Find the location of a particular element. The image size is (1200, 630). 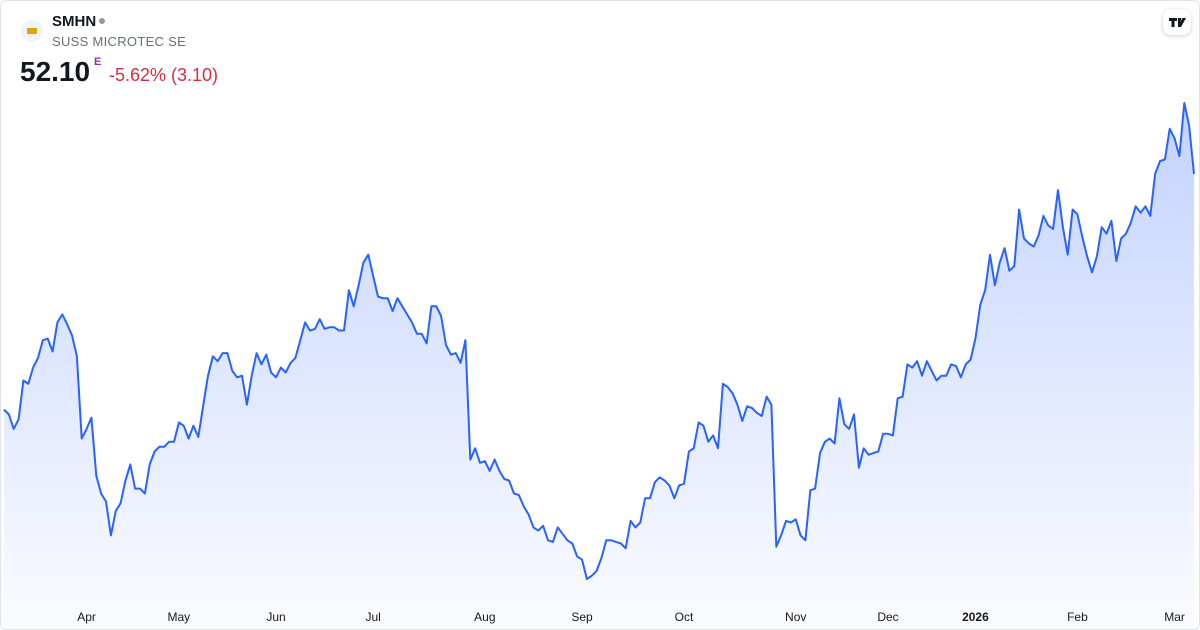

x-tick-label: Mar is located at coordinates (1174, 617).